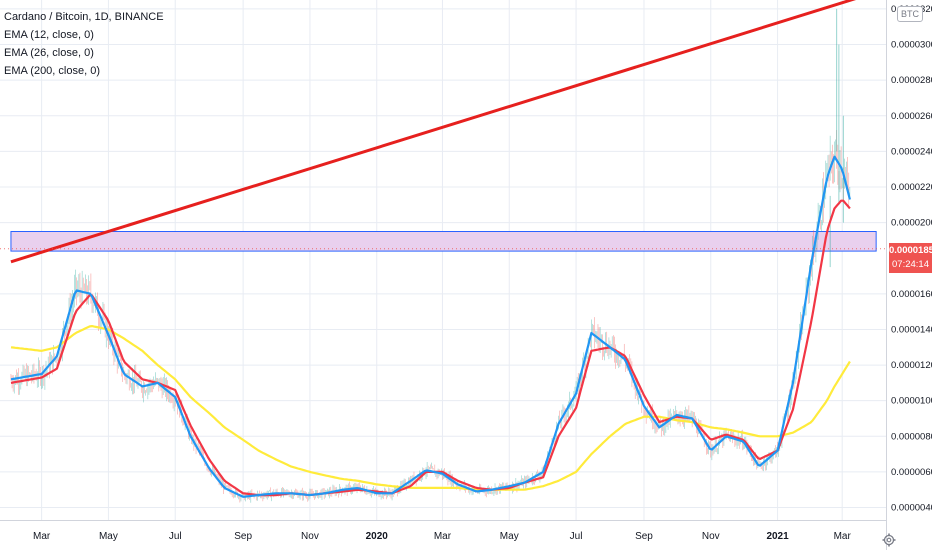 The width and height of the screenshot is (932, 550). I want to click on x-tick-label: 2020, so click(377, 536).